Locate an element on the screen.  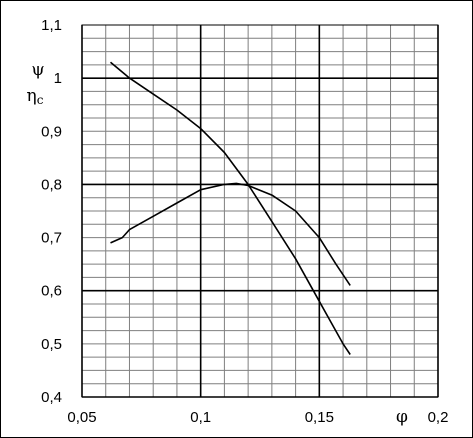
y-tick-label: 0,5 is located at coordinates (51, 344).